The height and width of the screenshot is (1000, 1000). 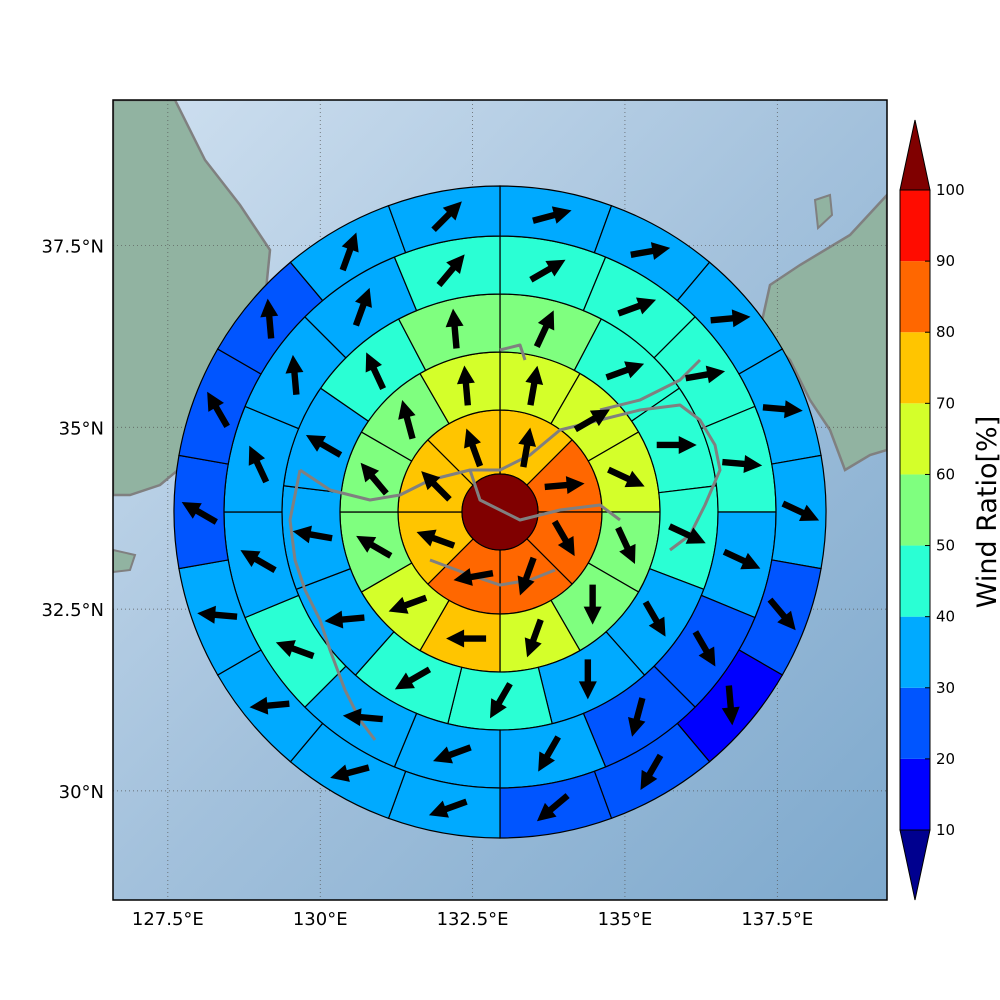 I want to click on land-island-nw, so click(x=125, y=561).